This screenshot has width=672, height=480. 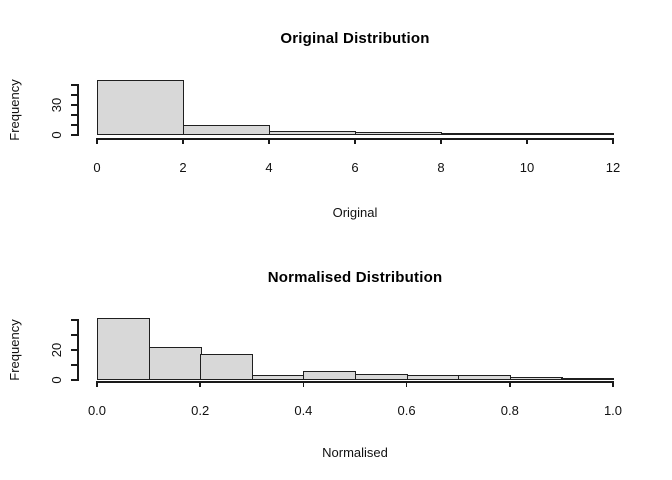 What do you see at coordinates (97, 410) in the screenshot?
I see `x-tick-label: 0.0` at bounding box center [97, 410].